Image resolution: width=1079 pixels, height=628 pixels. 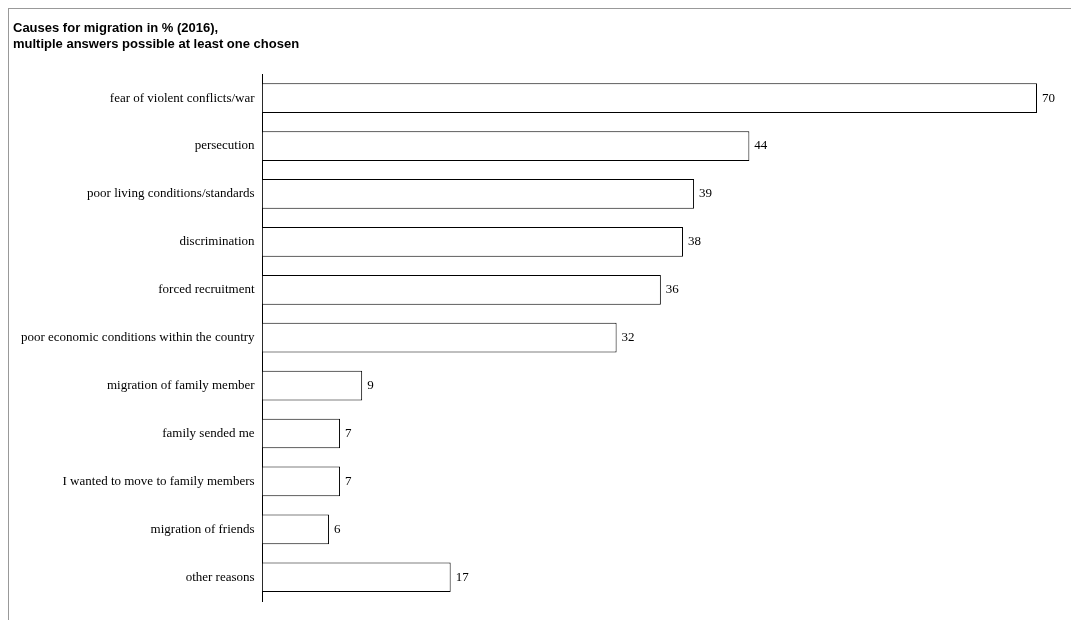 I want to click on data-label: 44, so click(x=761, y=145).